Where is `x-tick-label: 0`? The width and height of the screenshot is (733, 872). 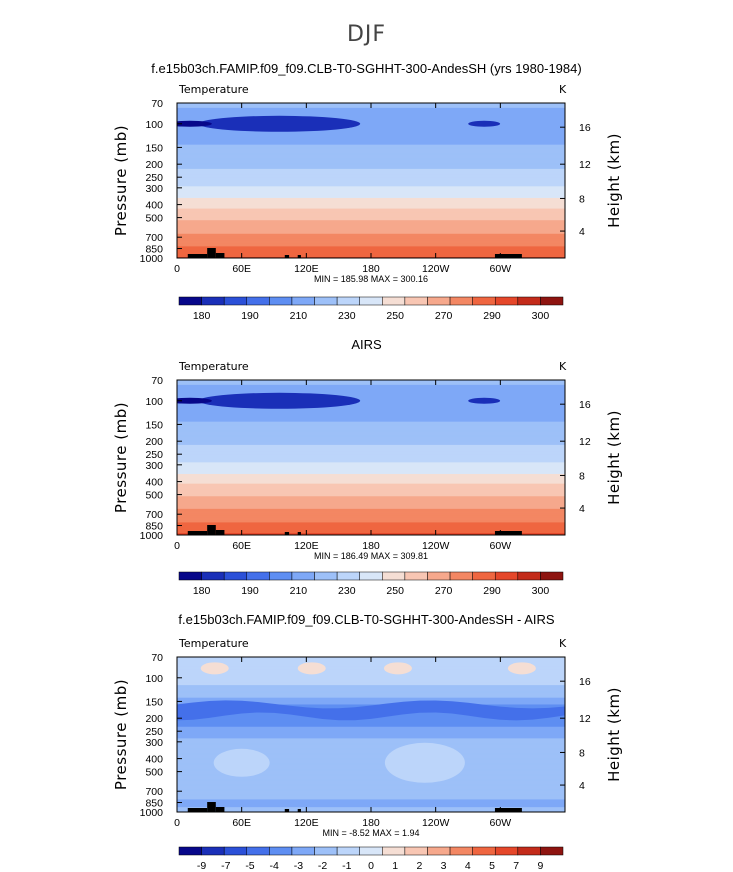
x-tick-label: 0 is located at coordinates (177, 823).